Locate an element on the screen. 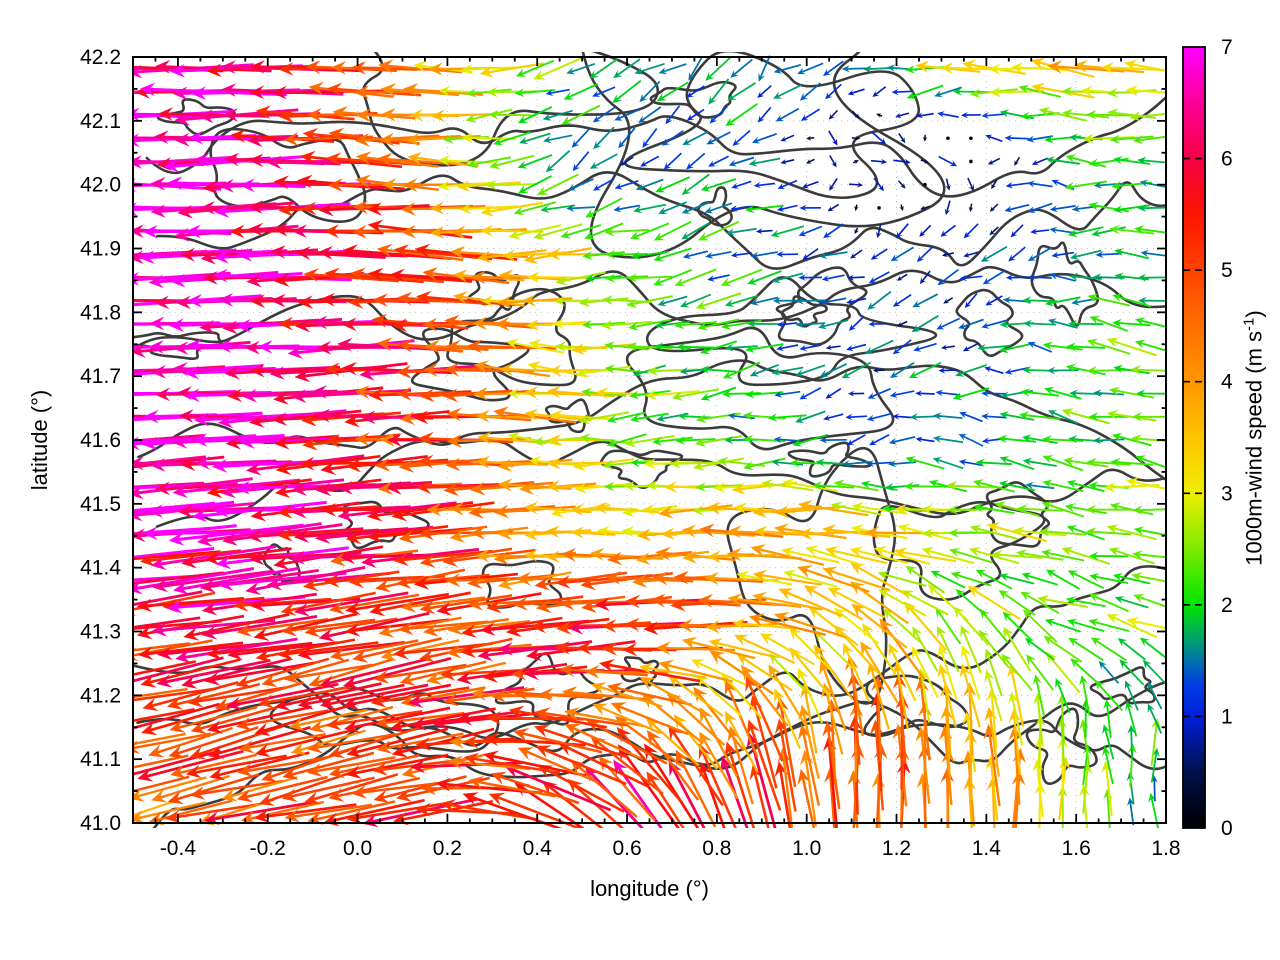  colorbar-tick-label: 5 is located at coordinates (1227, 270).